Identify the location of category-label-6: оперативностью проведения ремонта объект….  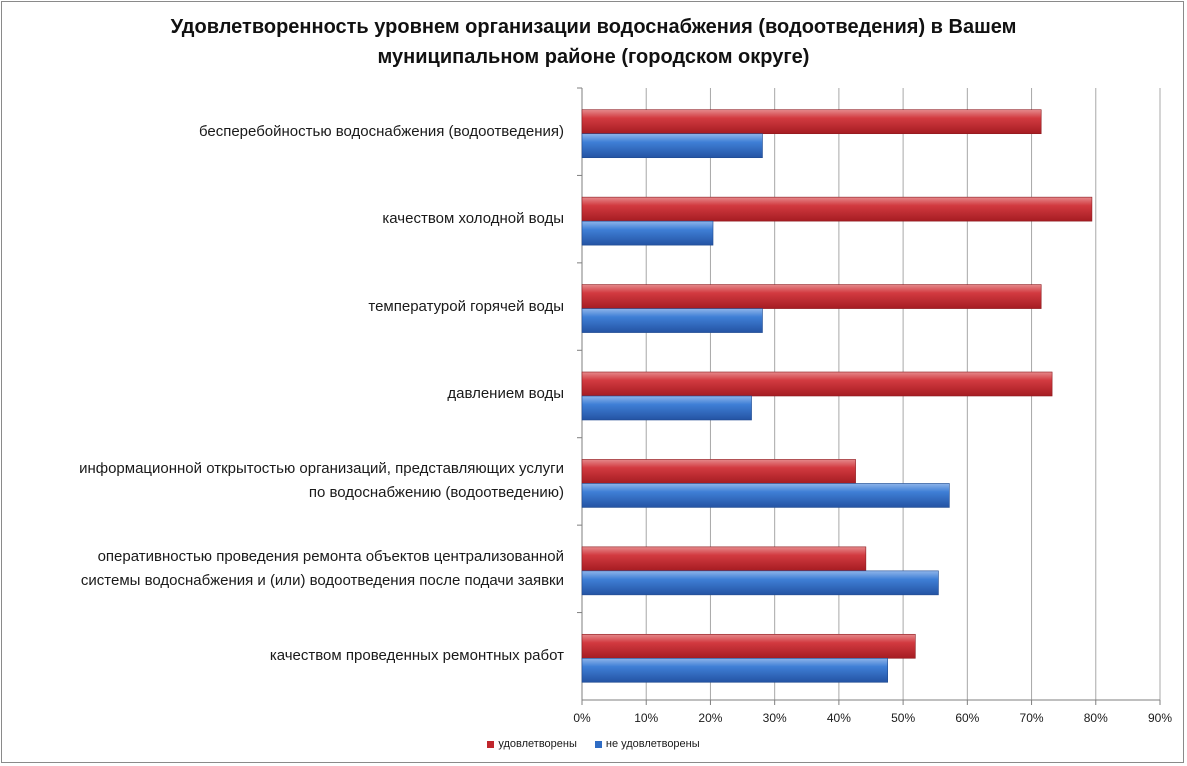
(282, 569).